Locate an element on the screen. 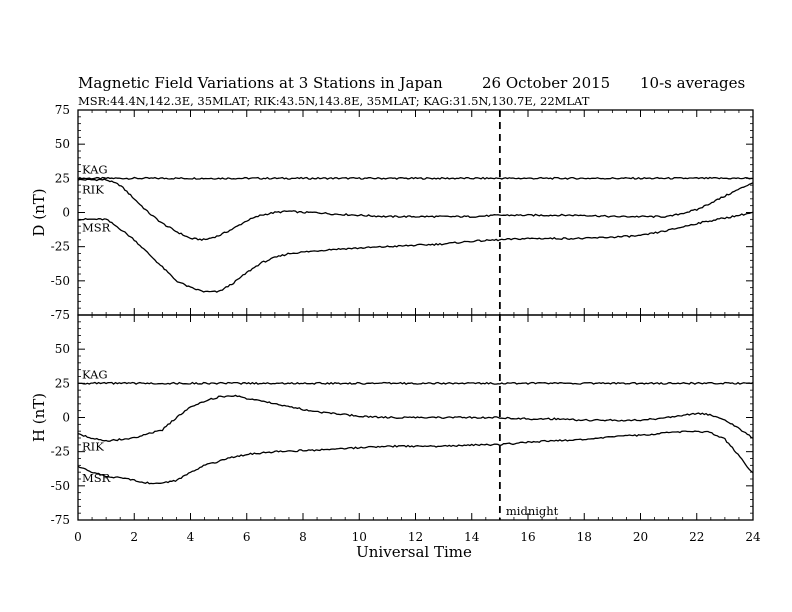 The width and height of the screenshot is (792, 612). x-tick-label: 18 is located at coordinates (584, 537).